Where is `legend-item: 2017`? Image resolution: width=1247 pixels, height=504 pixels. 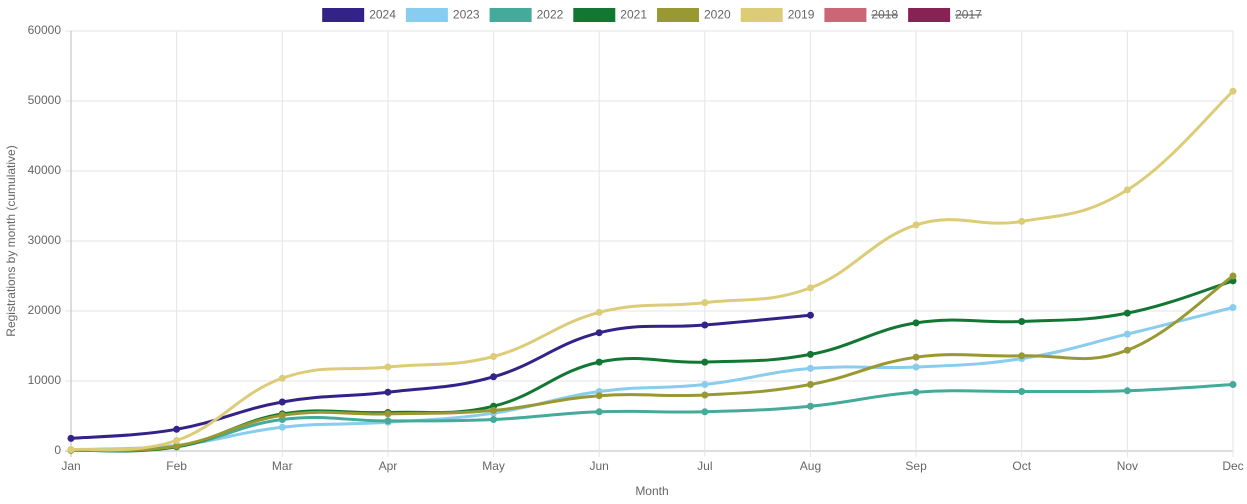
legend-item: 2017 is located at coordinates (945, 15).